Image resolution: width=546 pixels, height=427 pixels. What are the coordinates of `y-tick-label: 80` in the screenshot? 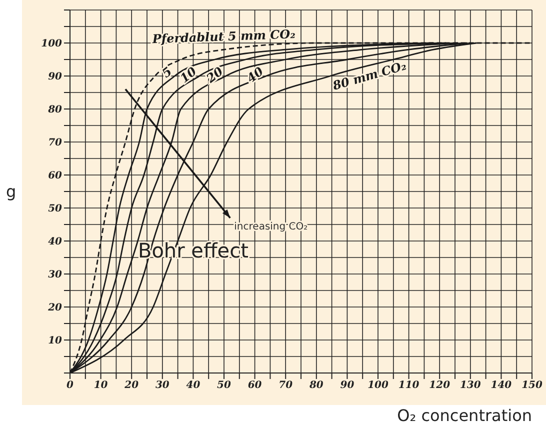 It's located at (54, 110).